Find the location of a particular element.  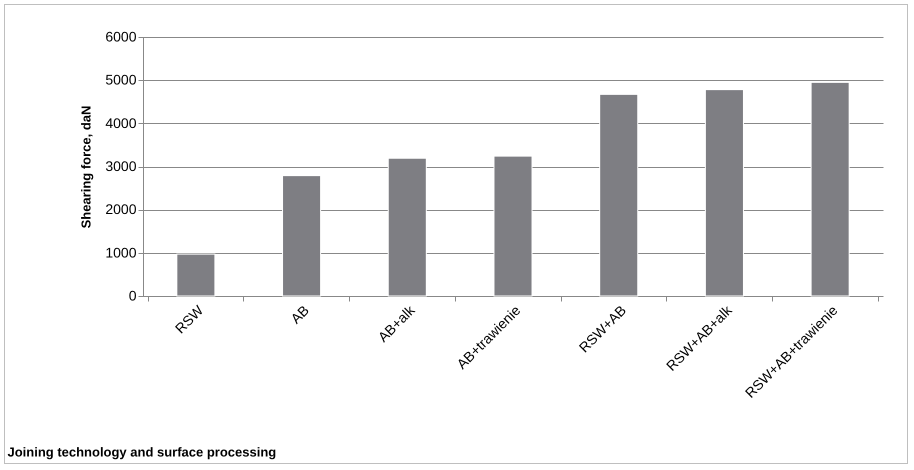

y-tick-label: 3000 is located at coordinates (121, 166).